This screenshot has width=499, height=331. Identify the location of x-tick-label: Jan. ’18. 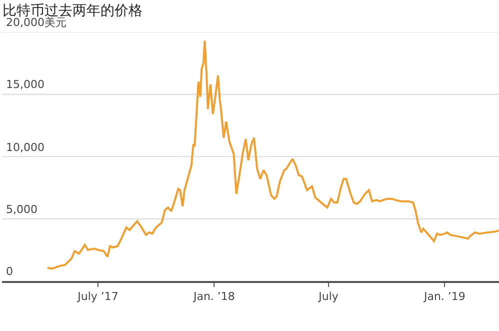
(213, 297).